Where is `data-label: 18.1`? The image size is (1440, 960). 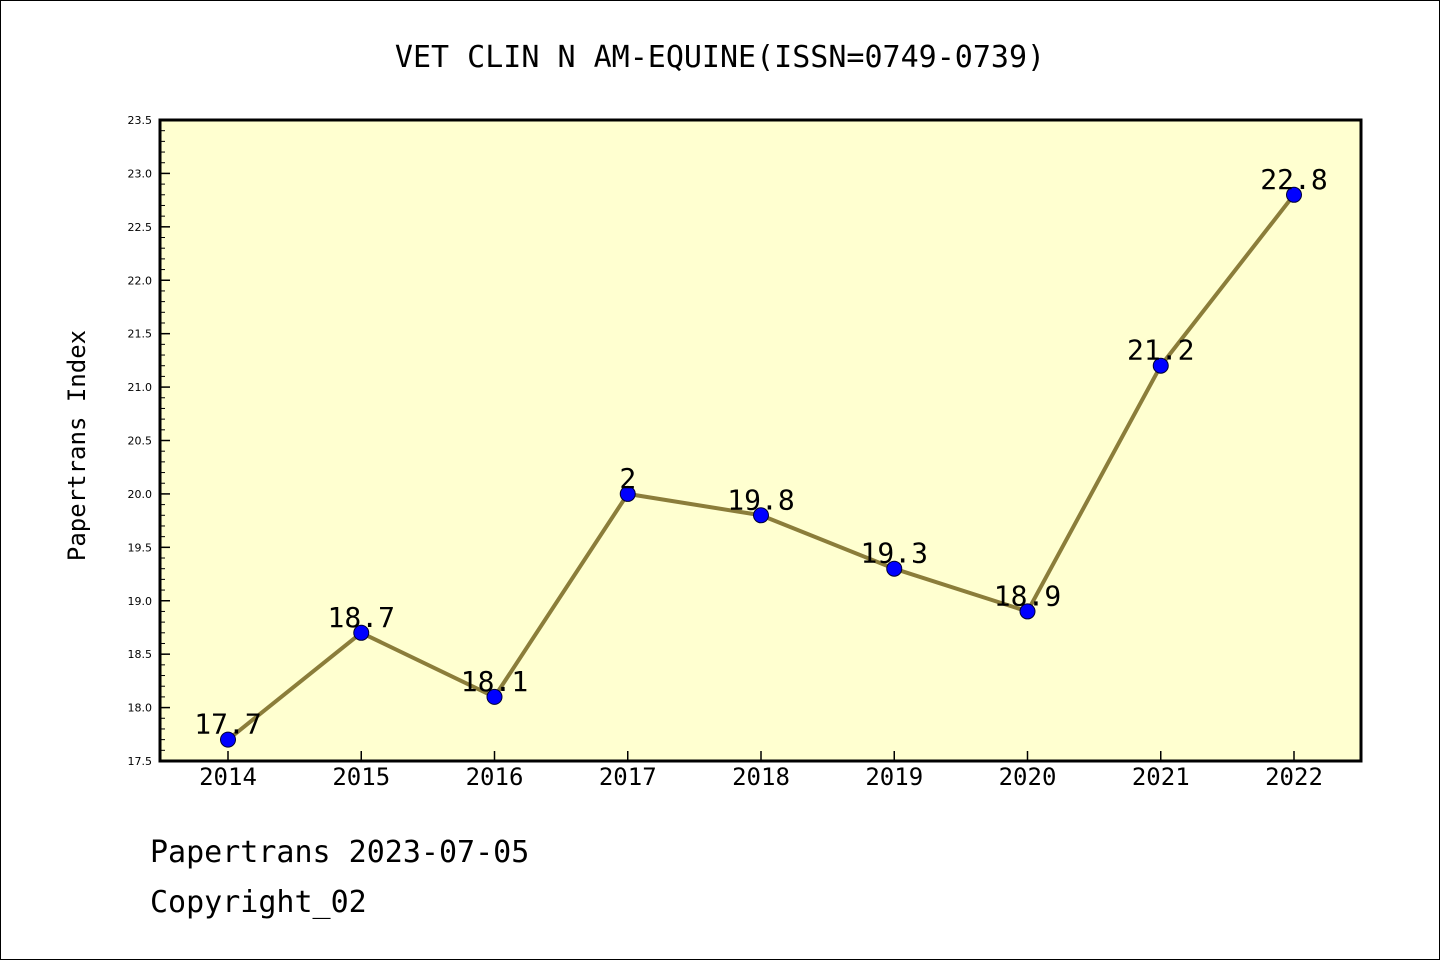 data-label: 18.1 is located at coordinates (494, 681).